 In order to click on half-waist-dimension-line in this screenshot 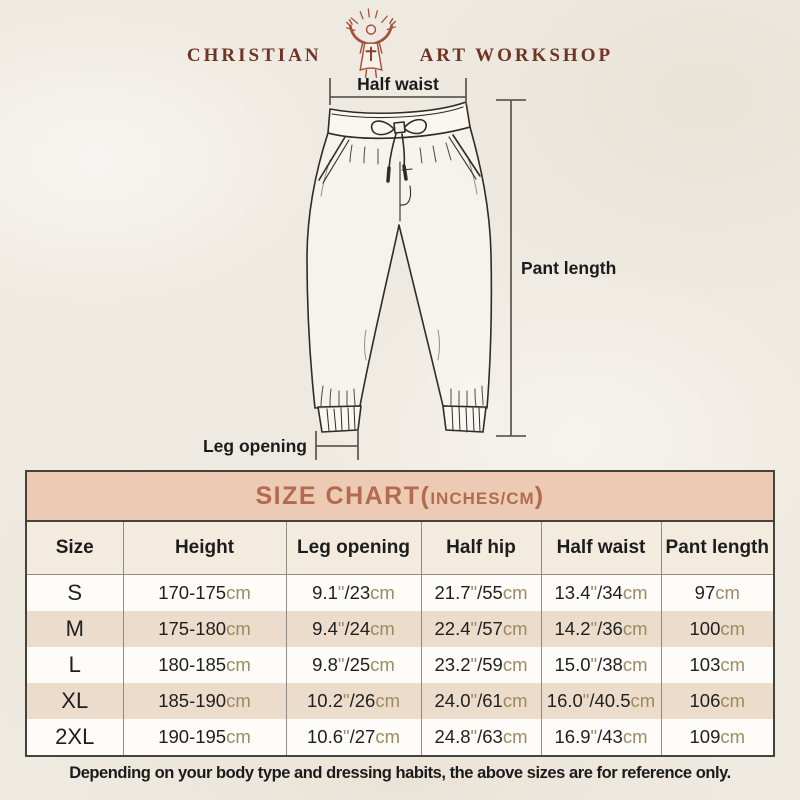, I will do `click(398, 91)`.